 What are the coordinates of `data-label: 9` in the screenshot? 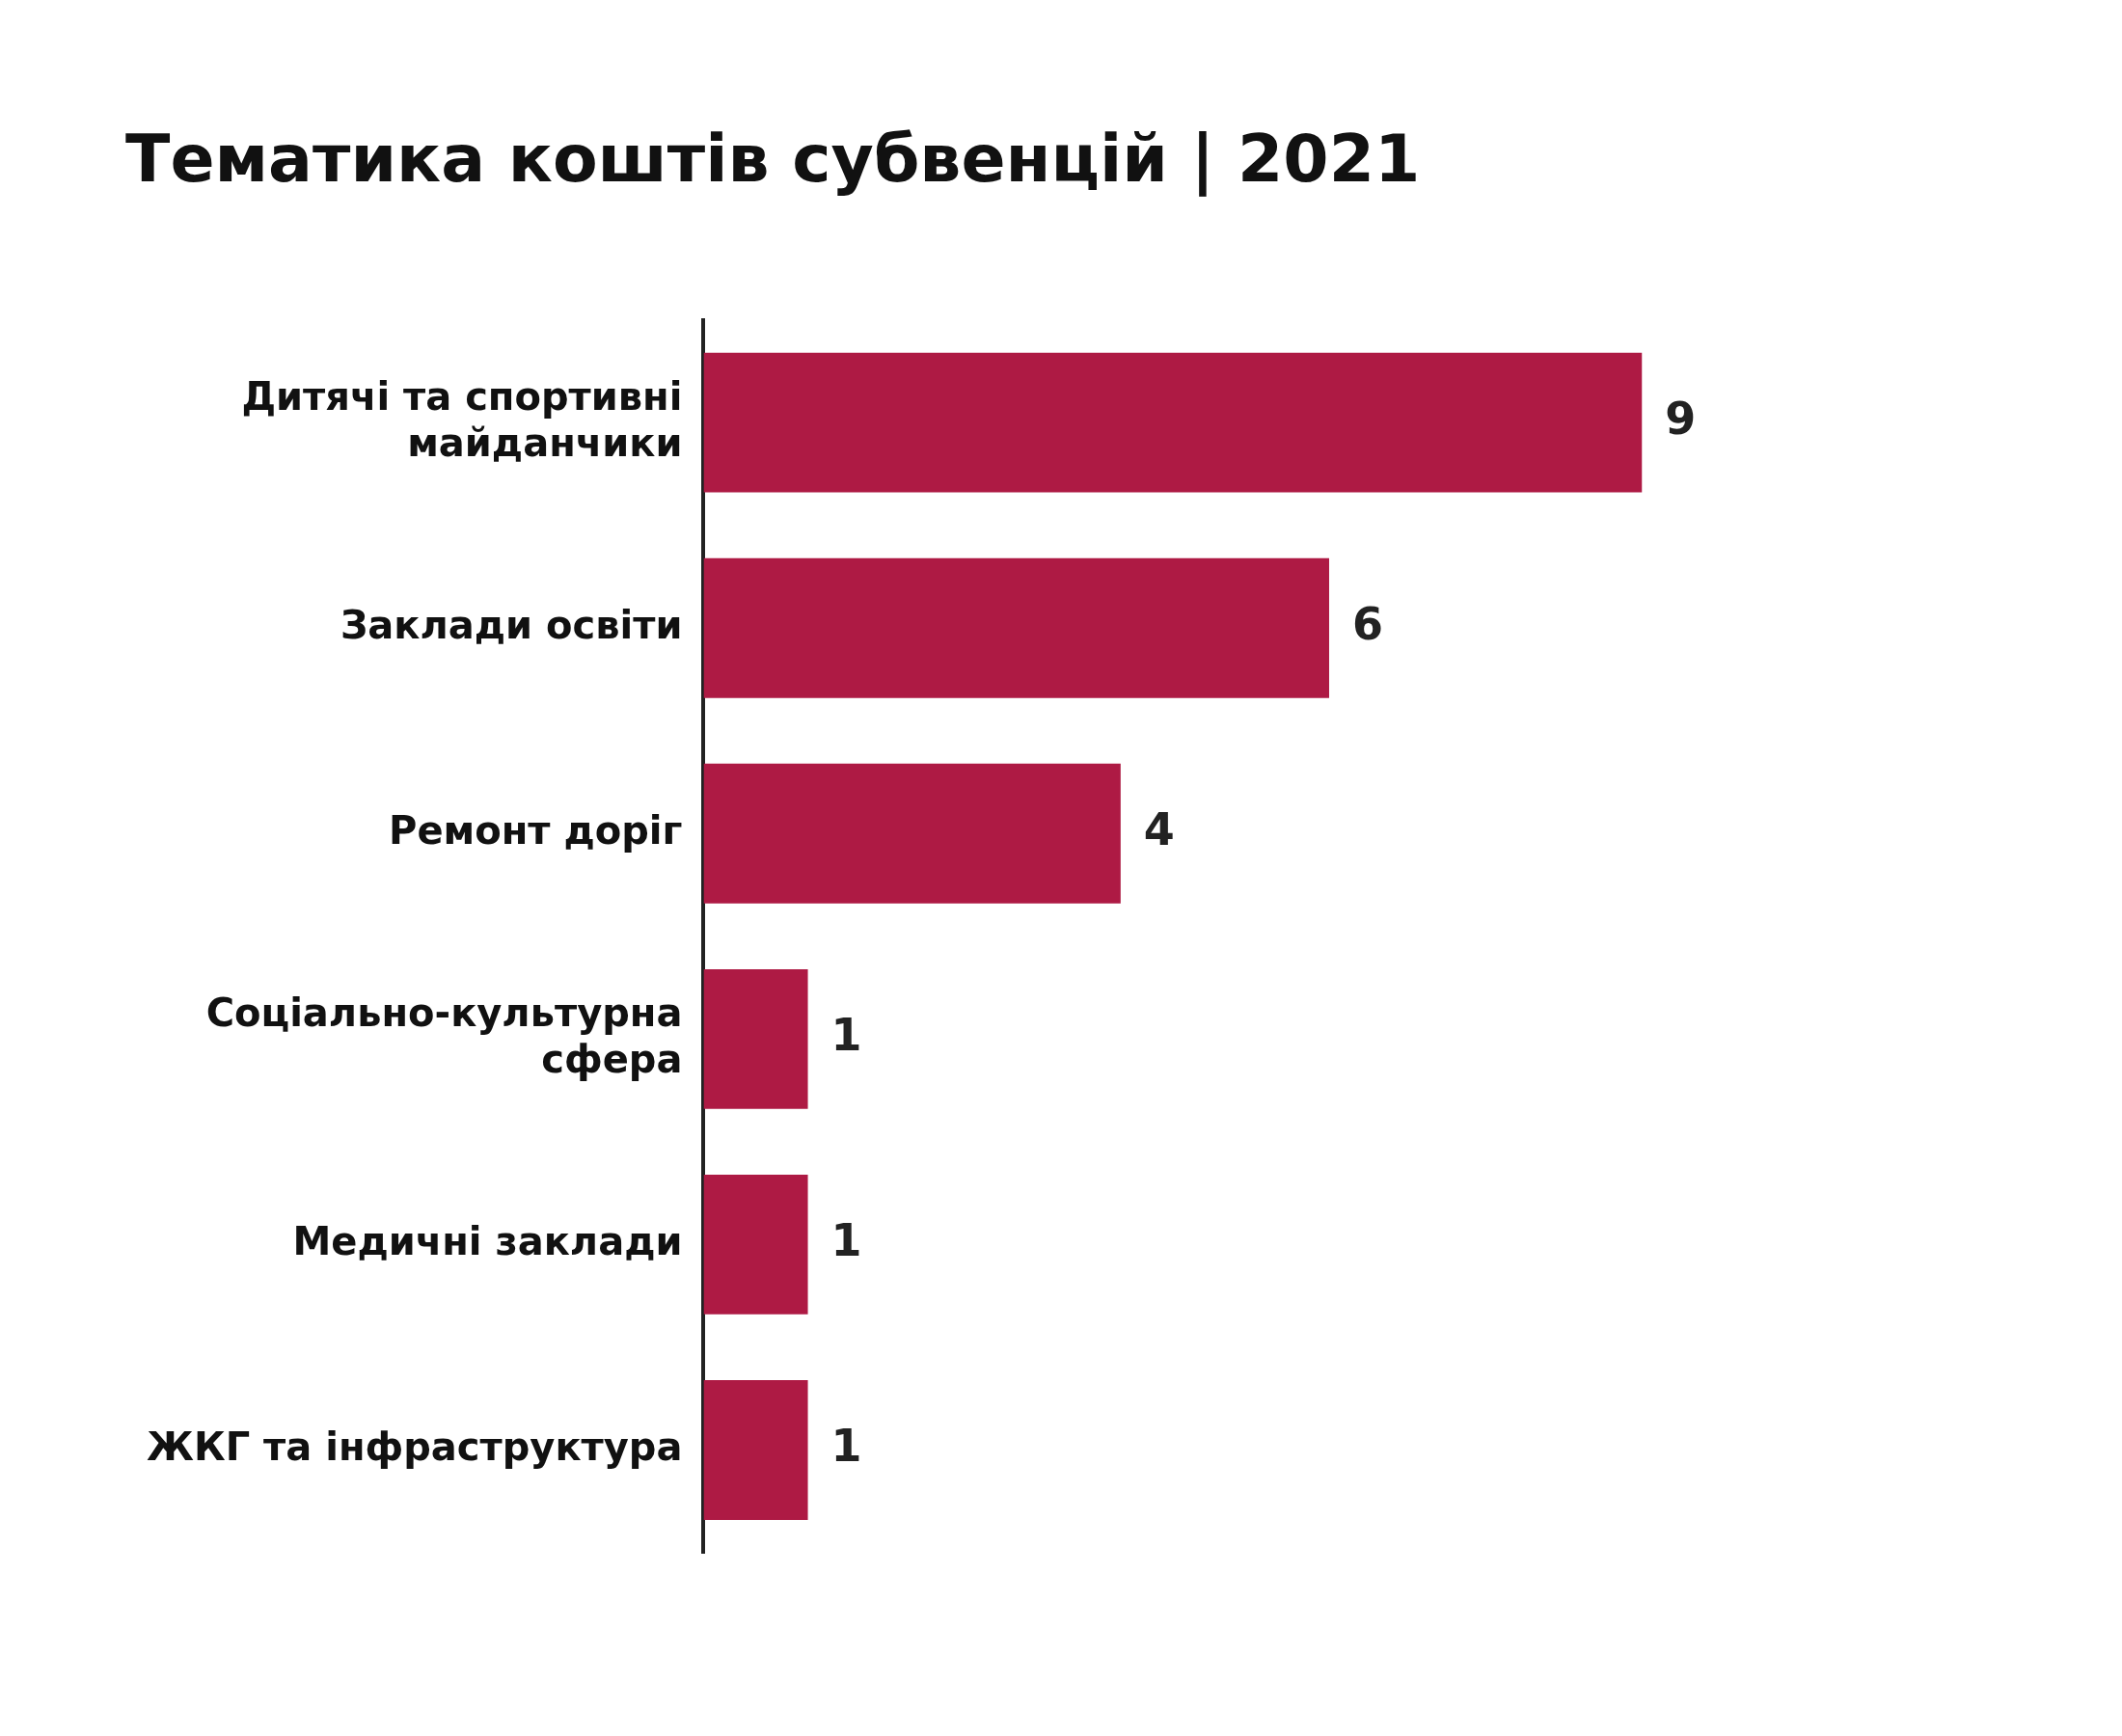 It's located at (1681, 419).